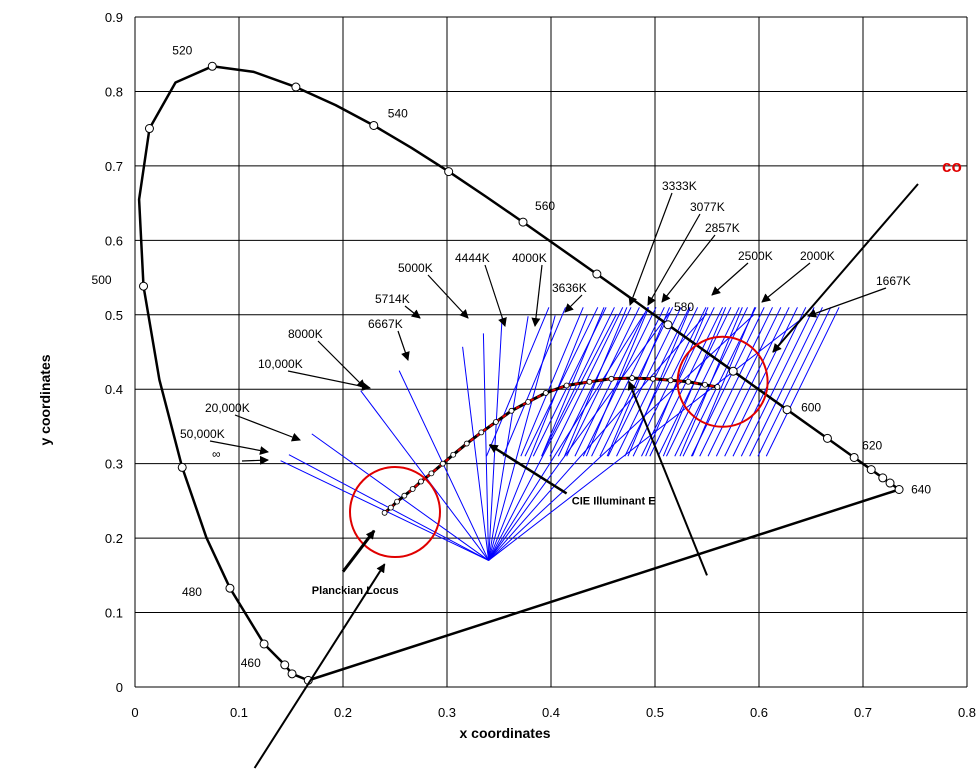  I want to click on x-tick-label: 0.4, so click(551, 712).